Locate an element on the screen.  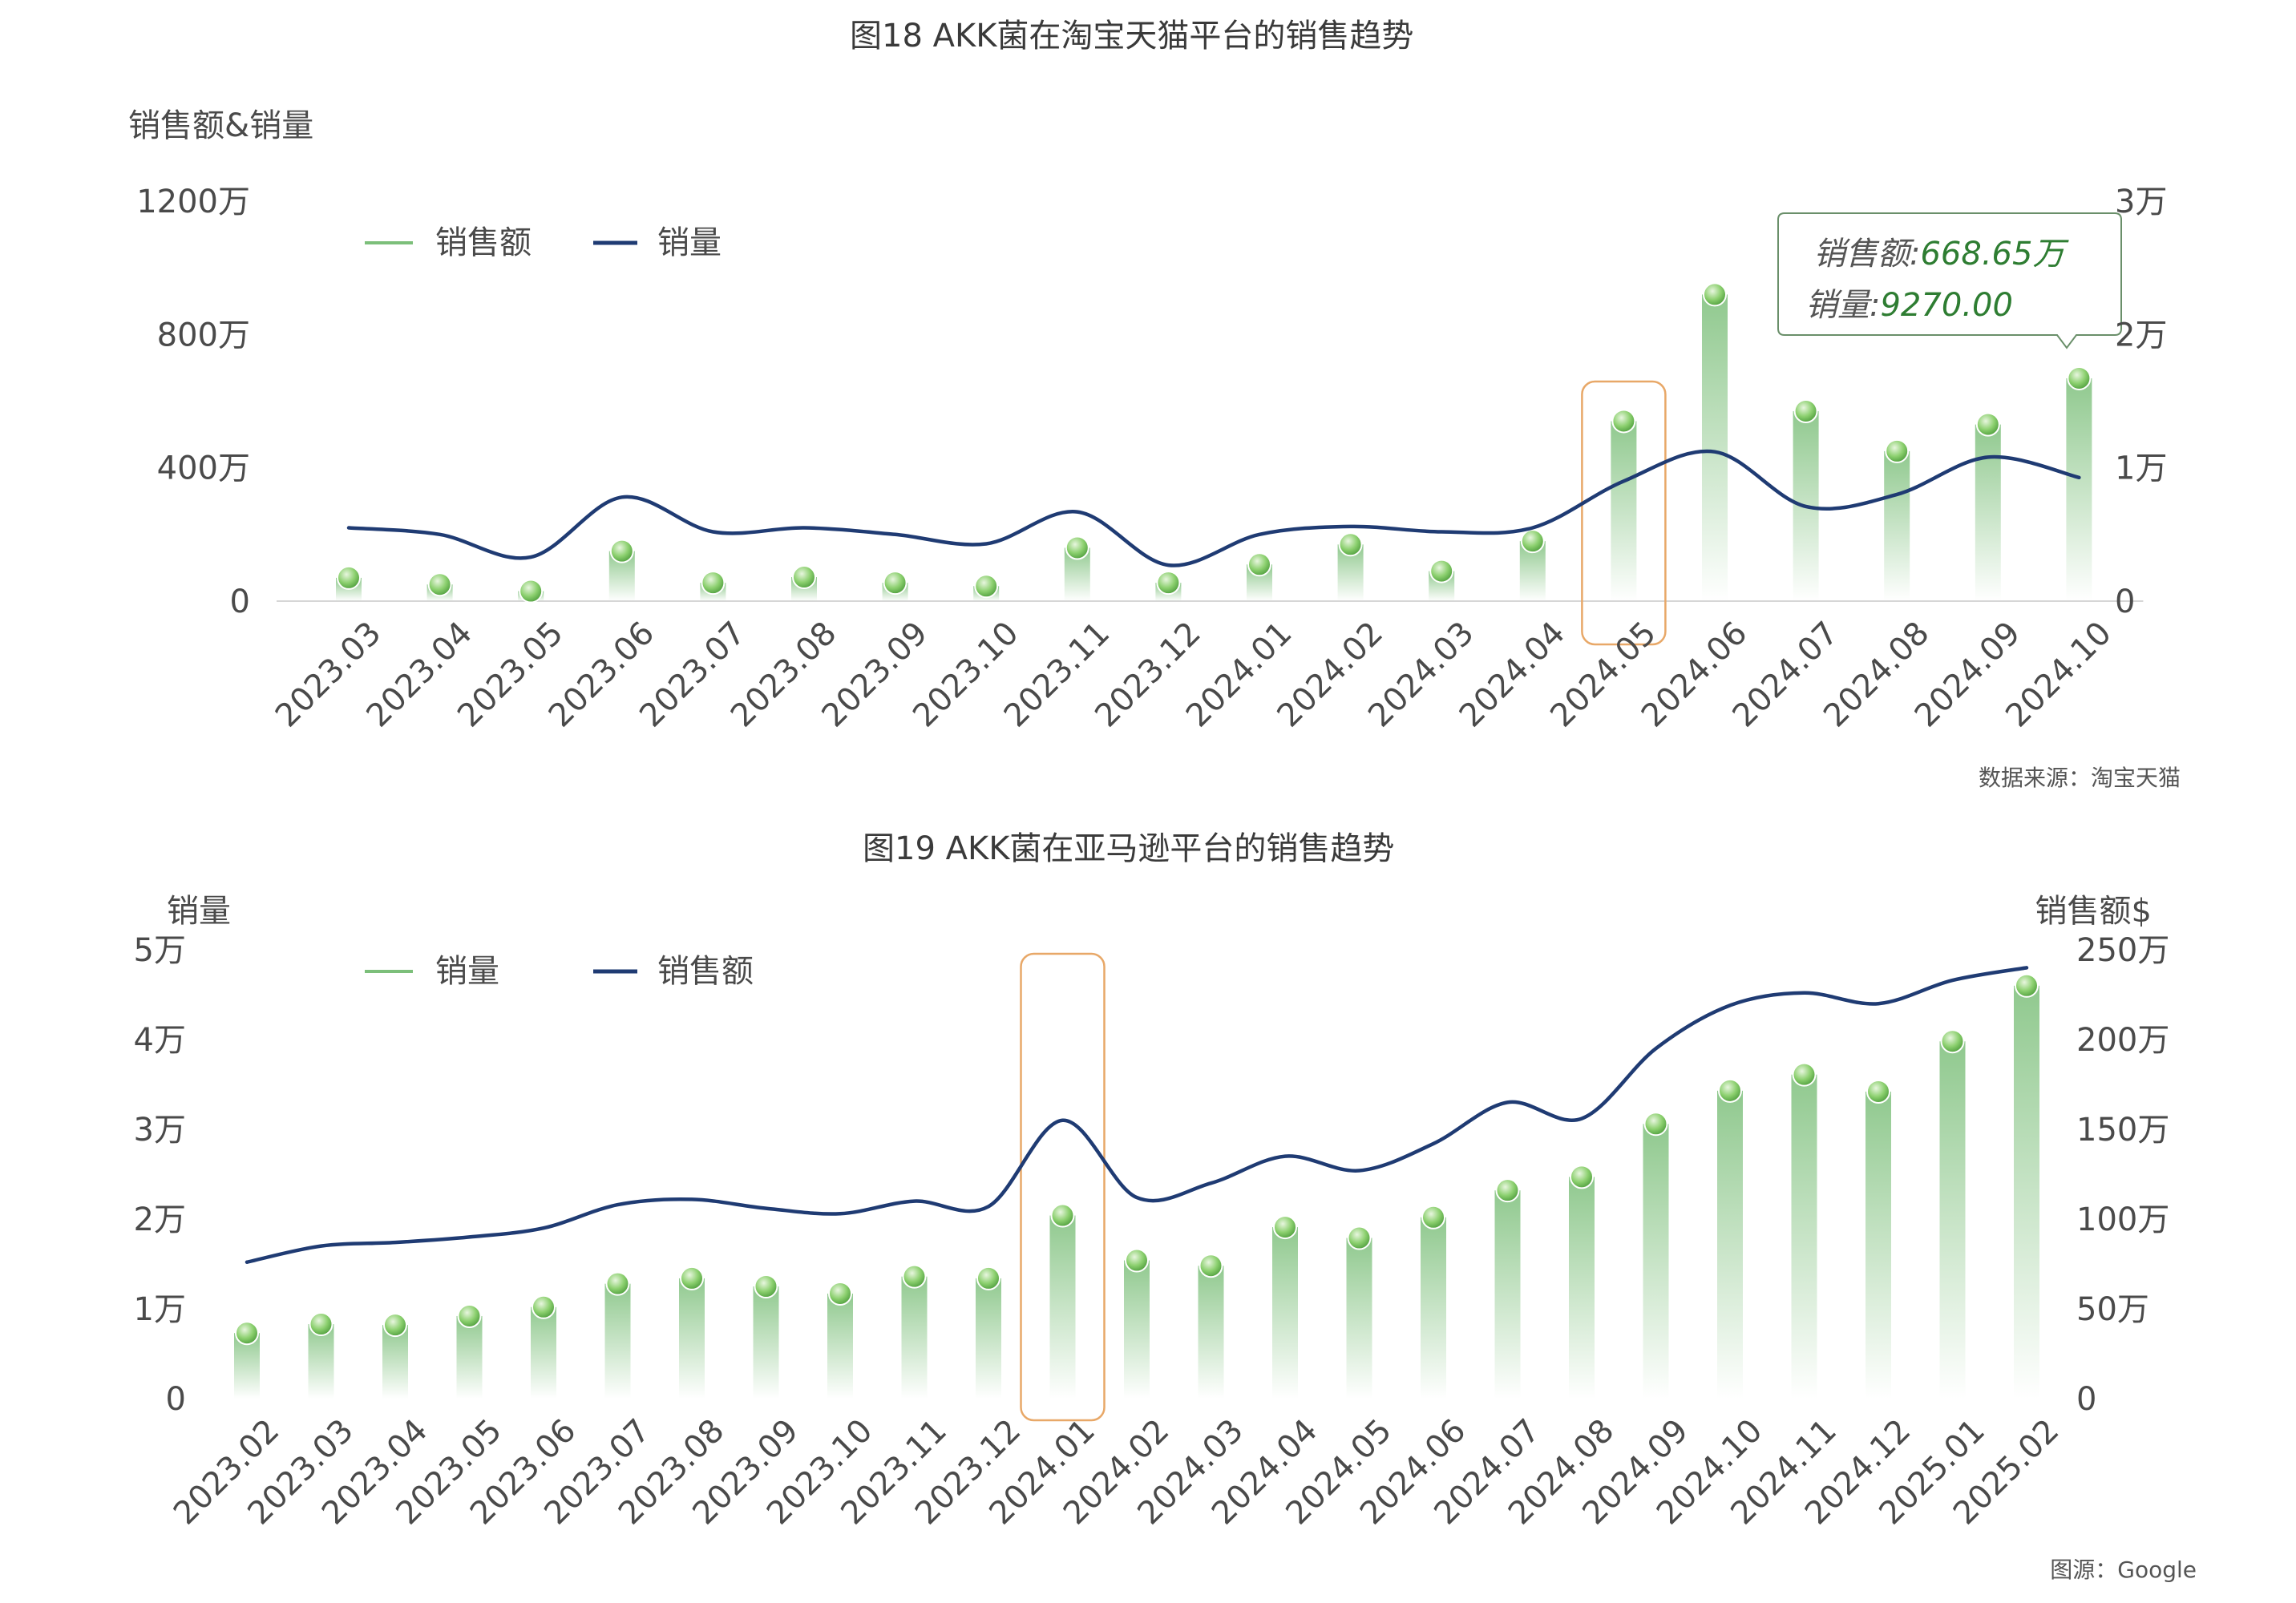
chart1-tooltip: 销售额:668.65万 销量:9270.00 is located at coordinates (1949, 280).